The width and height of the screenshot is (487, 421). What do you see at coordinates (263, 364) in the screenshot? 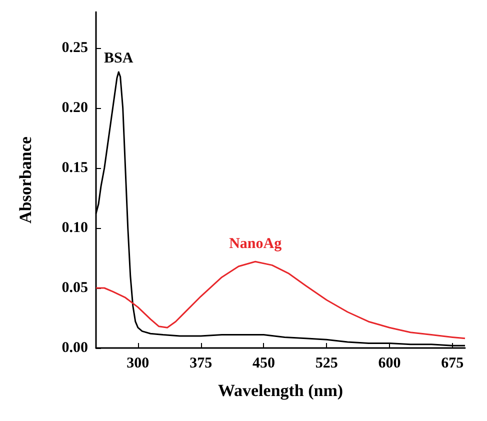
I see `x-tick-label: 450` at bounding box center [263, 364].